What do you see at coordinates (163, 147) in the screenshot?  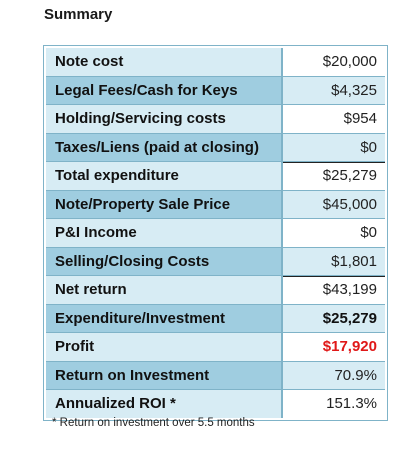 I see `row-label: Taxes/Liens (paid at closing)` at bounding box center [163, 147].